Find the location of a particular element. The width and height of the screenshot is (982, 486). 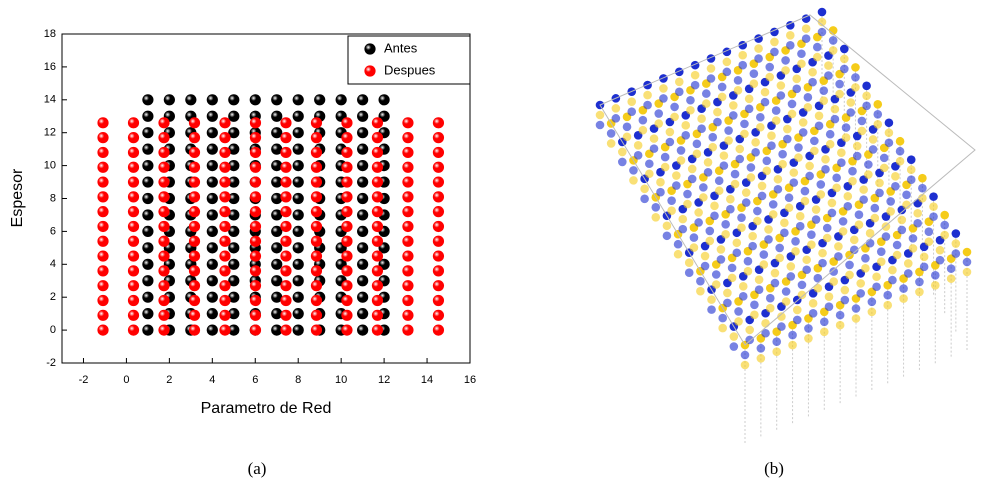

legend-marker is located at coordinates (370, 71).